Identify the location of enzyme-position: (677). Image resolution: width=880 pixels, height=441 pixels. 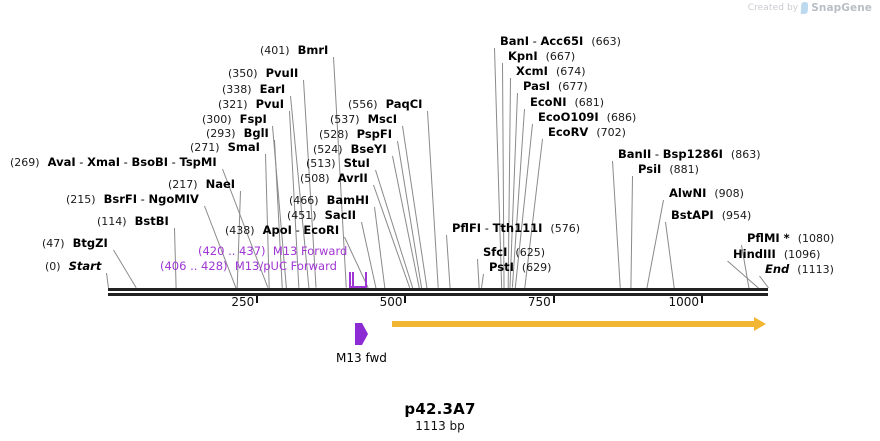
(573, 86).